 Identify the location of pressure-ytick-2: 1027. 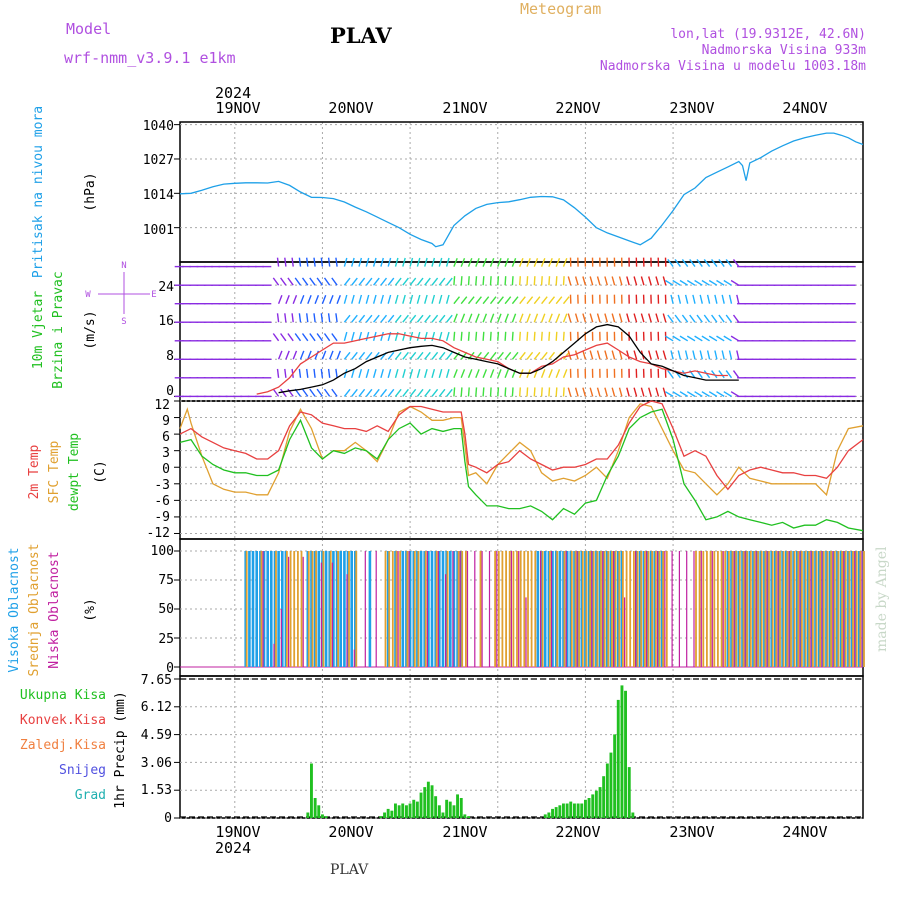
(158, 160).